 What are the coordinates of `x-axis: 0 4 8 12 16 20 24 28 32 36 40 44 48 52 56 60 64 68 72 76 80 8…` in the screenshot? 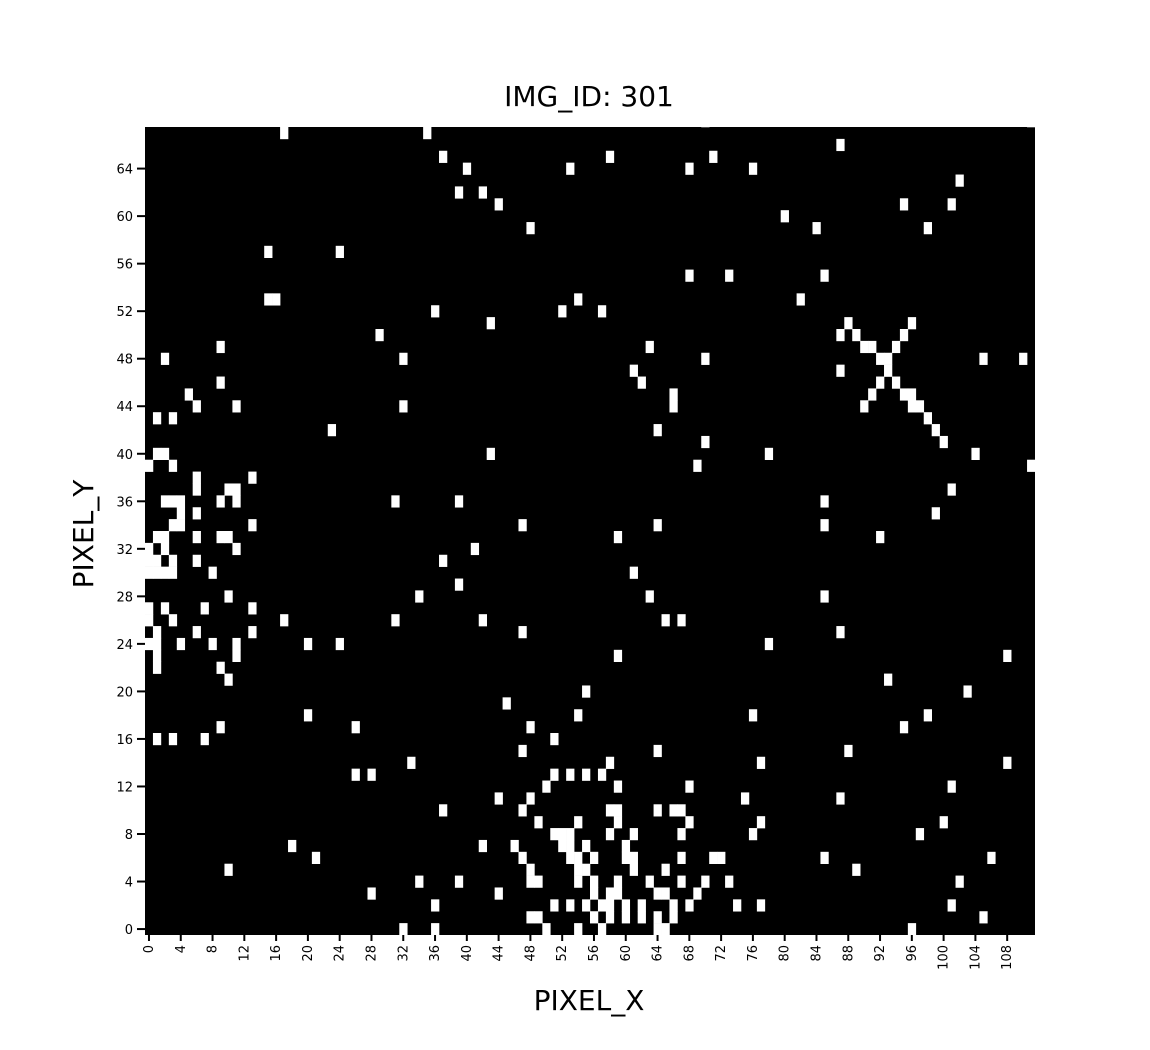 It's located at (578, 952).